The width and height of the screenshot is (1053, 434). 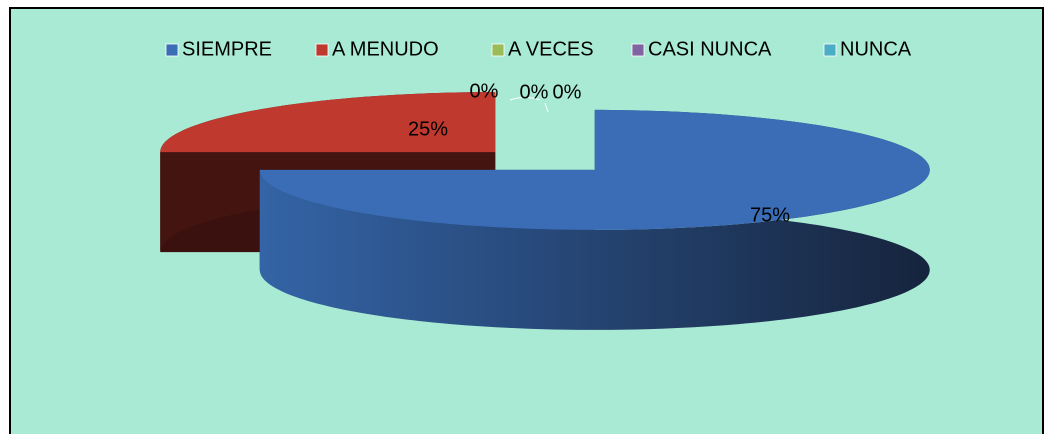 What do you see at coordinates (328, 122) in the screenshot?
I see `slice` at bounding box center [328, 122].